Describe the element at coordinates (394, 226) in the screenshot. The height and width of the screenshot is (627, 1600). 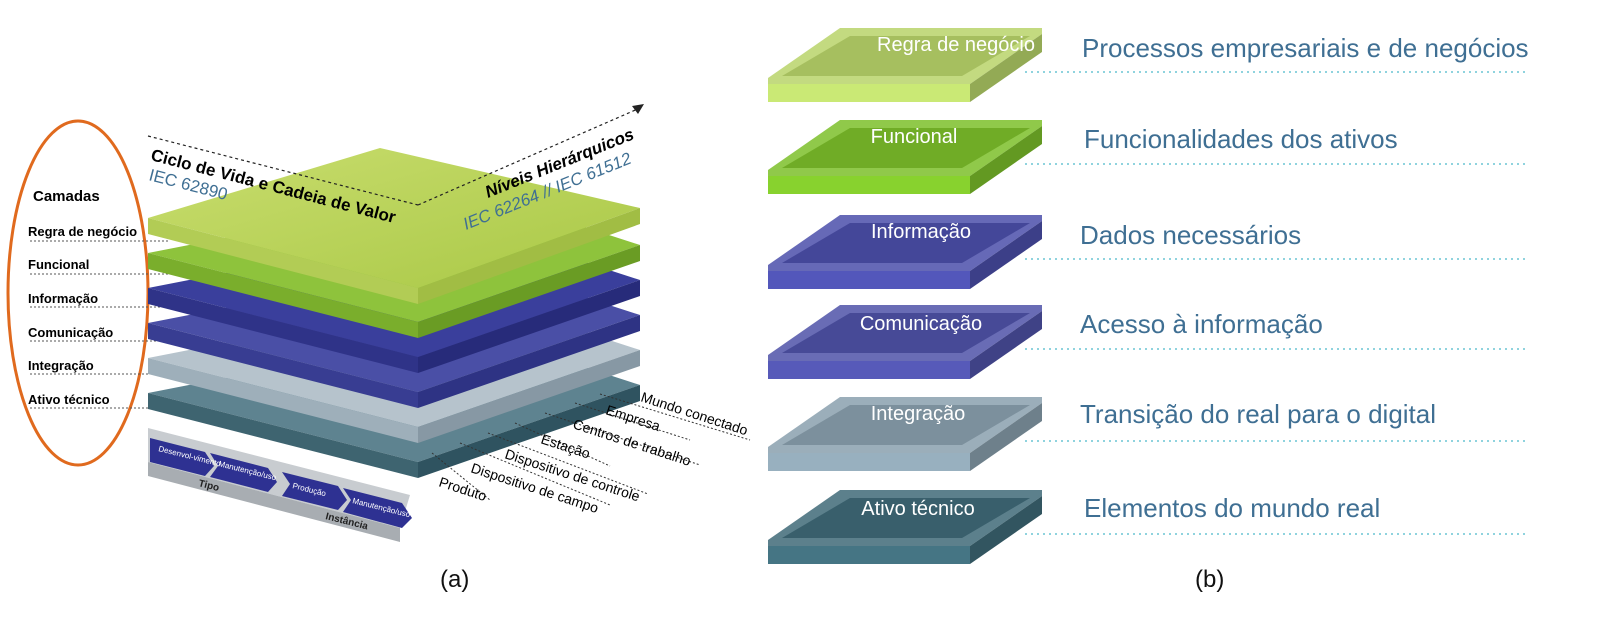
I see `cube-layer-regra-de-negocio` at that location.